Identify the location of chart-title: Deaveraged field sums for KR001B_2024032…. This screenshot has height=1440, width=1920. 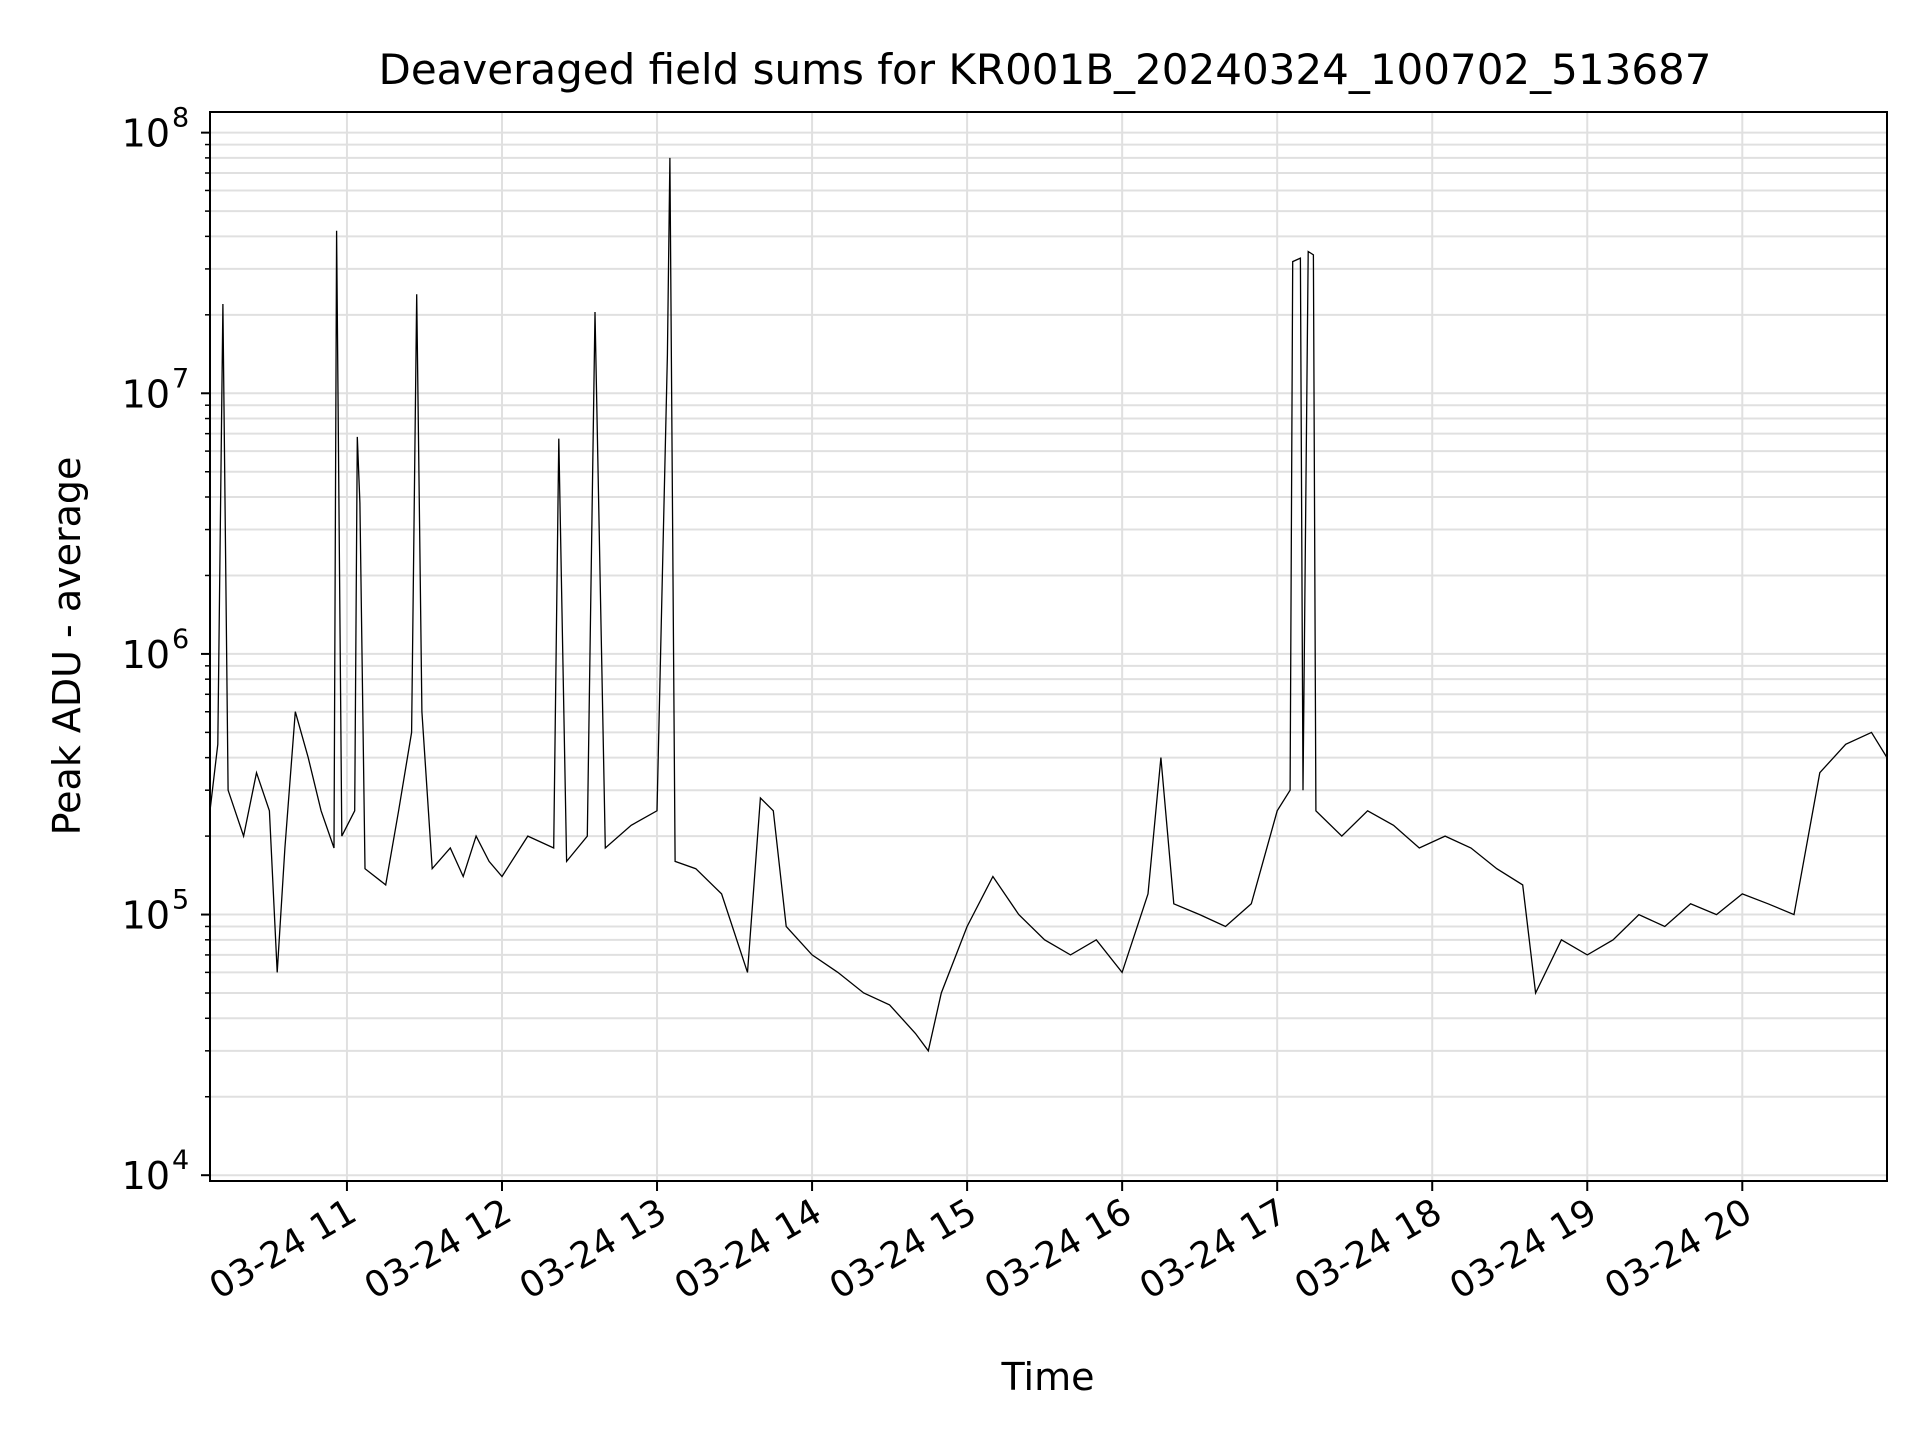
(1045, 69).